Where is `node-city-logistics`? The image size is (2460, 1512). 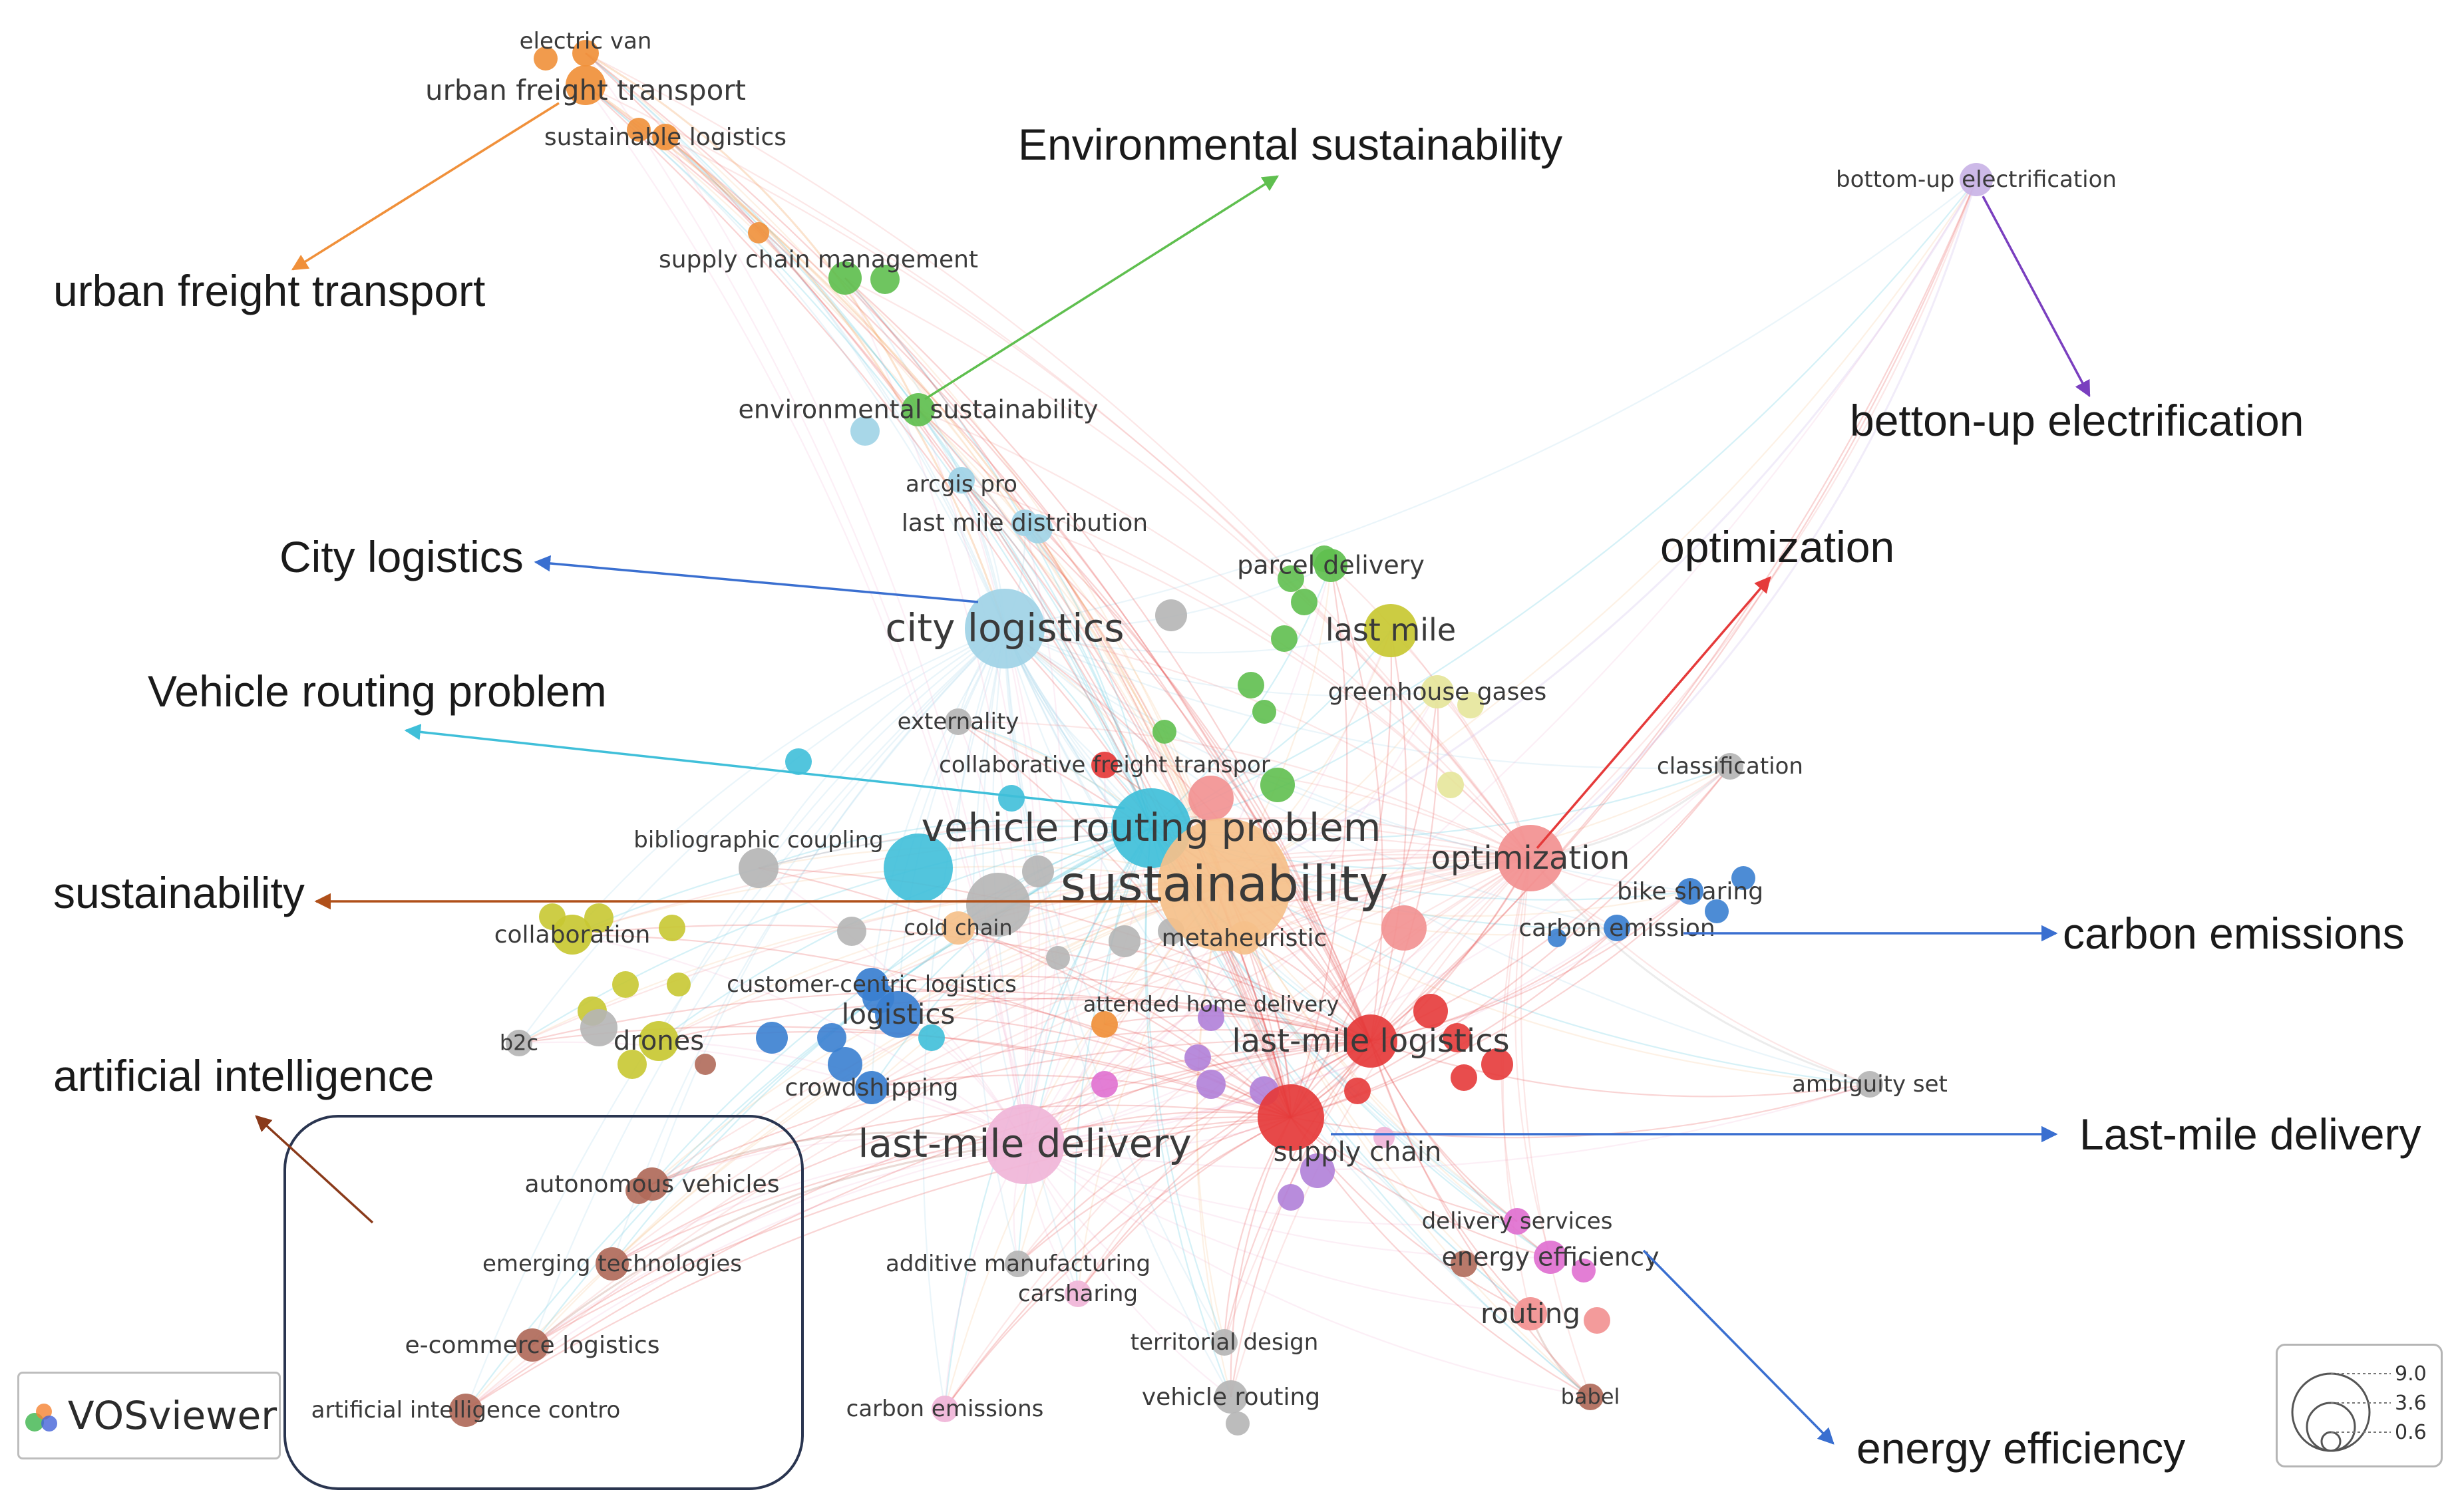 node-city-logistics is located at coordinates (1005, 629).